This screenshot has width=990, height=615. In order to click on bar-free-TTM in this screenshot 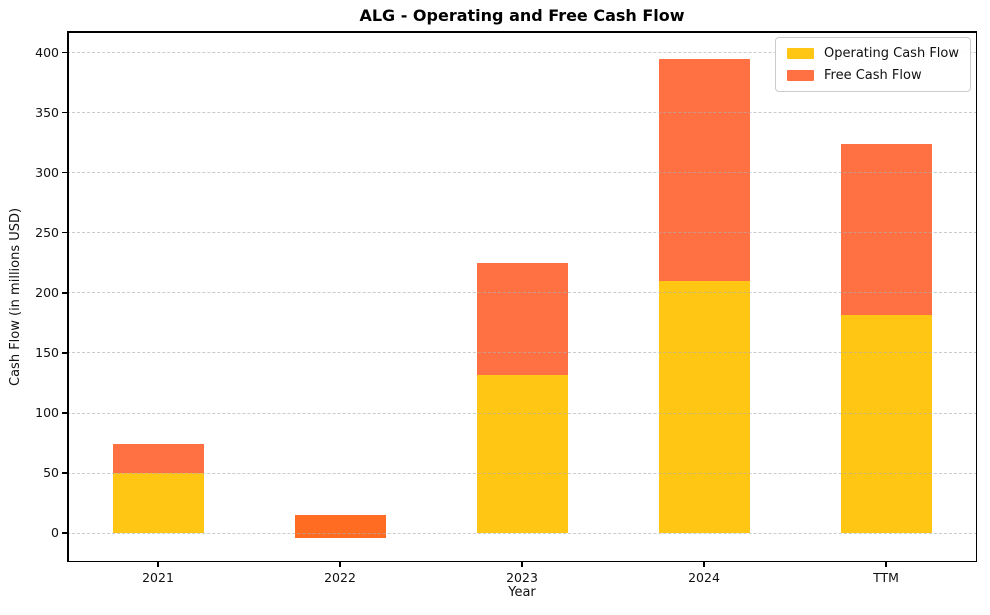, I will do `click(886, 229)`.